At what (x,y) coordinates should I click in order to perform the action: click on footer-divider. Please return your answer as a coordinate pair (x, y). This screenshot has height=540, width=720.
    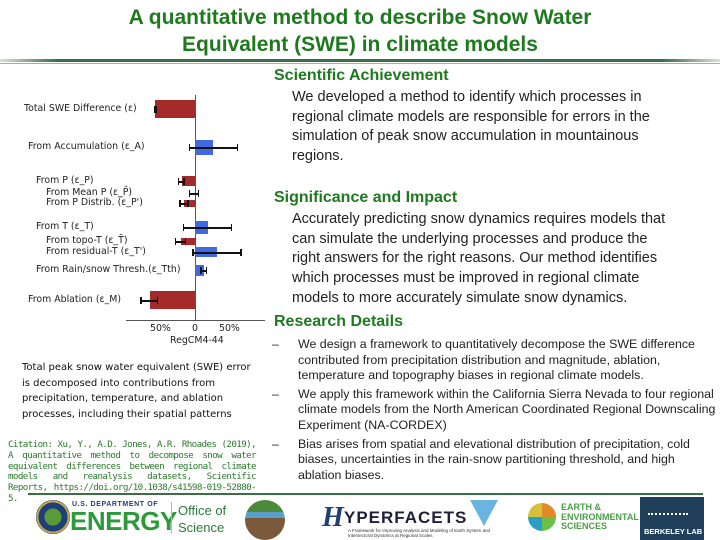
    Looking at the image, I should click on (365, 494).